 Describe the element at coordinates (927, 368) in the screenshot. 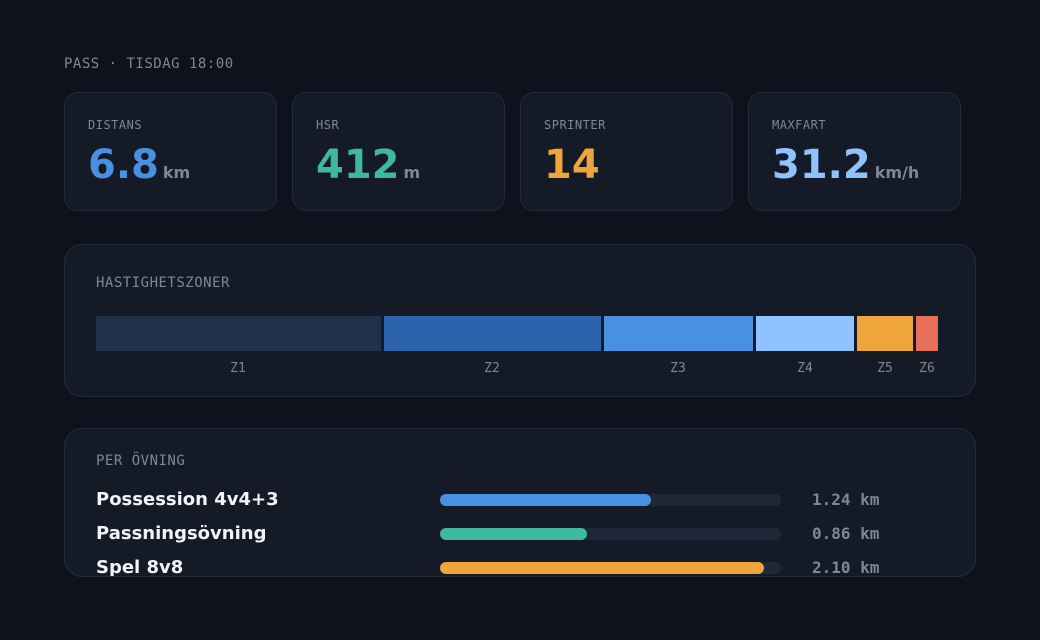

I see `zone-label-z6: Z6` at that location.